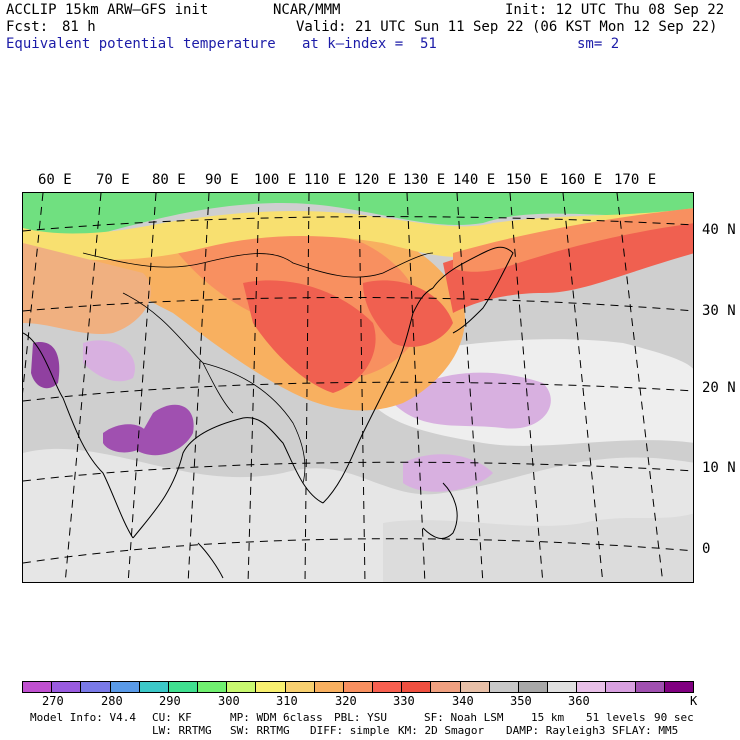 Image resolution: width=740 pixels, height=740 pixels. I want to click on center-name: NCAR/MMM, so click(307, 10).